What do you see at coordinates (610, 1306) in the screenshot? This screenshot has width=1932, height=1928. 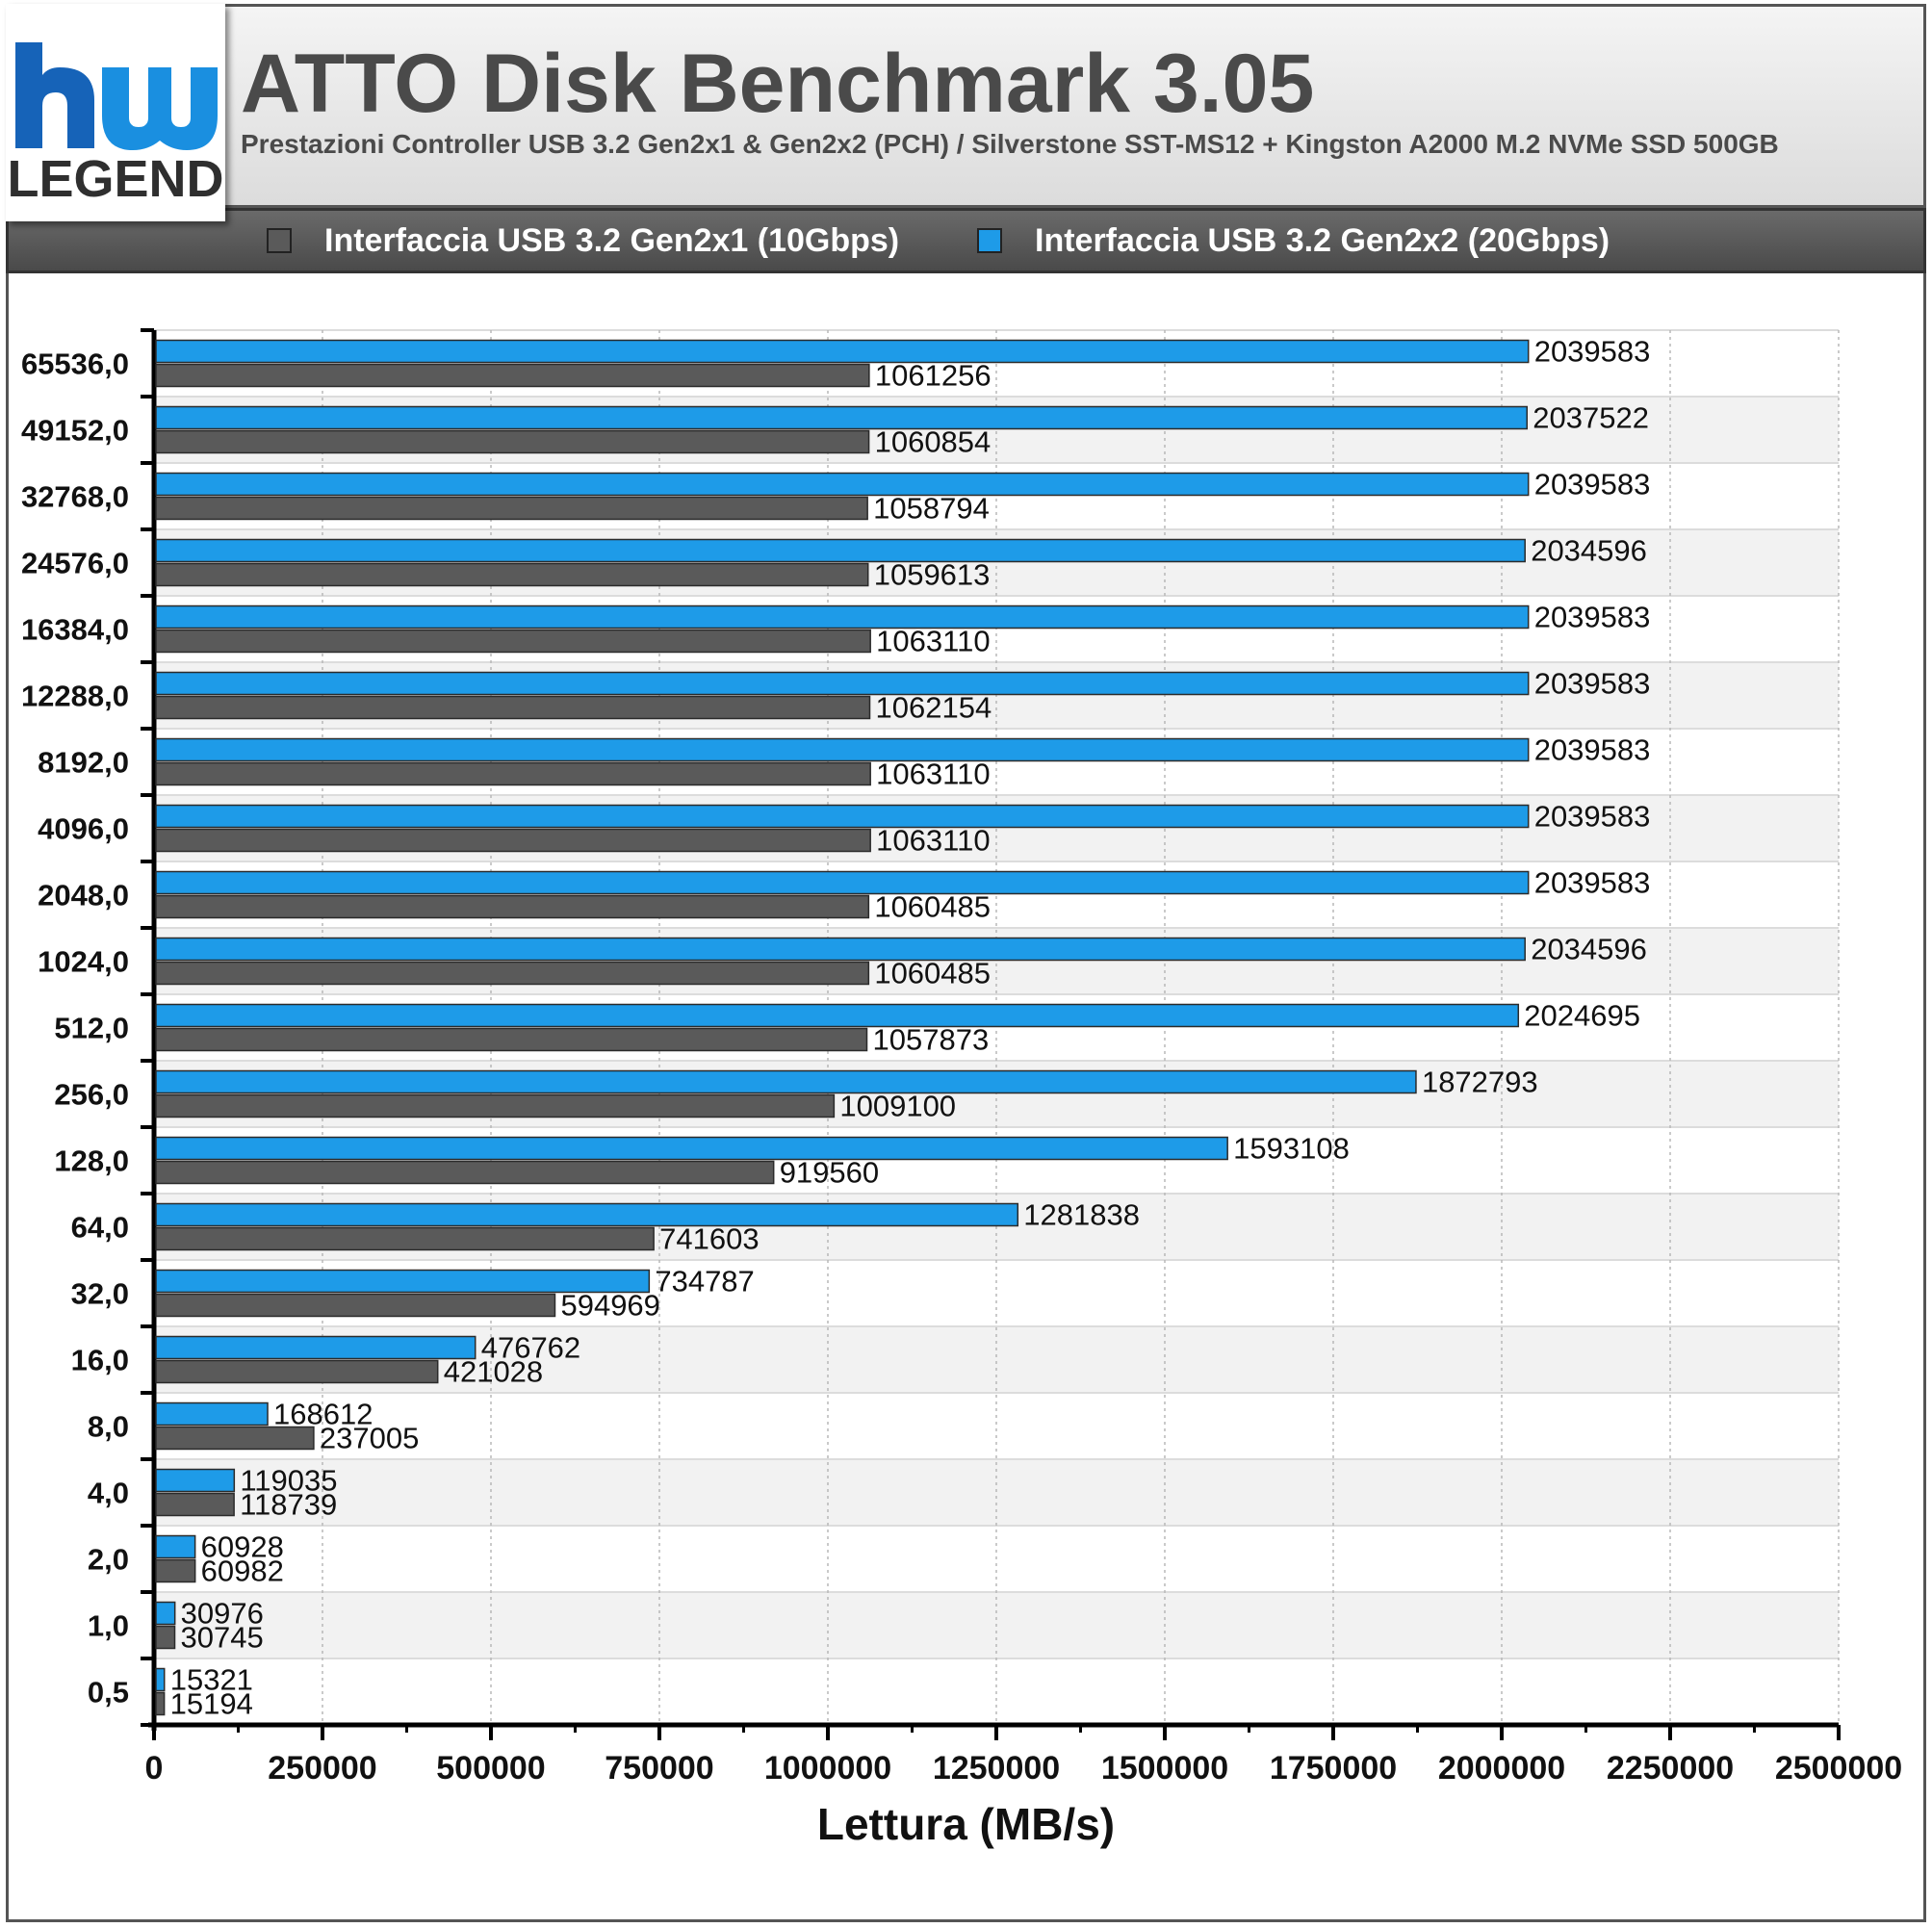 I see `data-label: 594969` at bounding box center [610, 1306].